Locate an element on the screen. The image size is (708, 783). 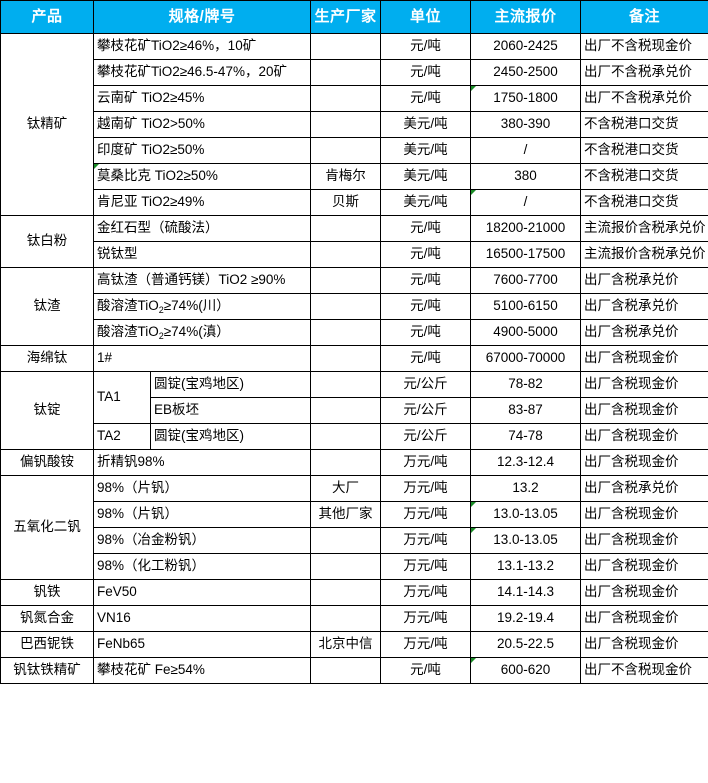
table-row: 莫桑比克 TiO2≥50% 肯梅尔 美元/吨 380 不含税港口交货 is located at coordinates (354, 176).